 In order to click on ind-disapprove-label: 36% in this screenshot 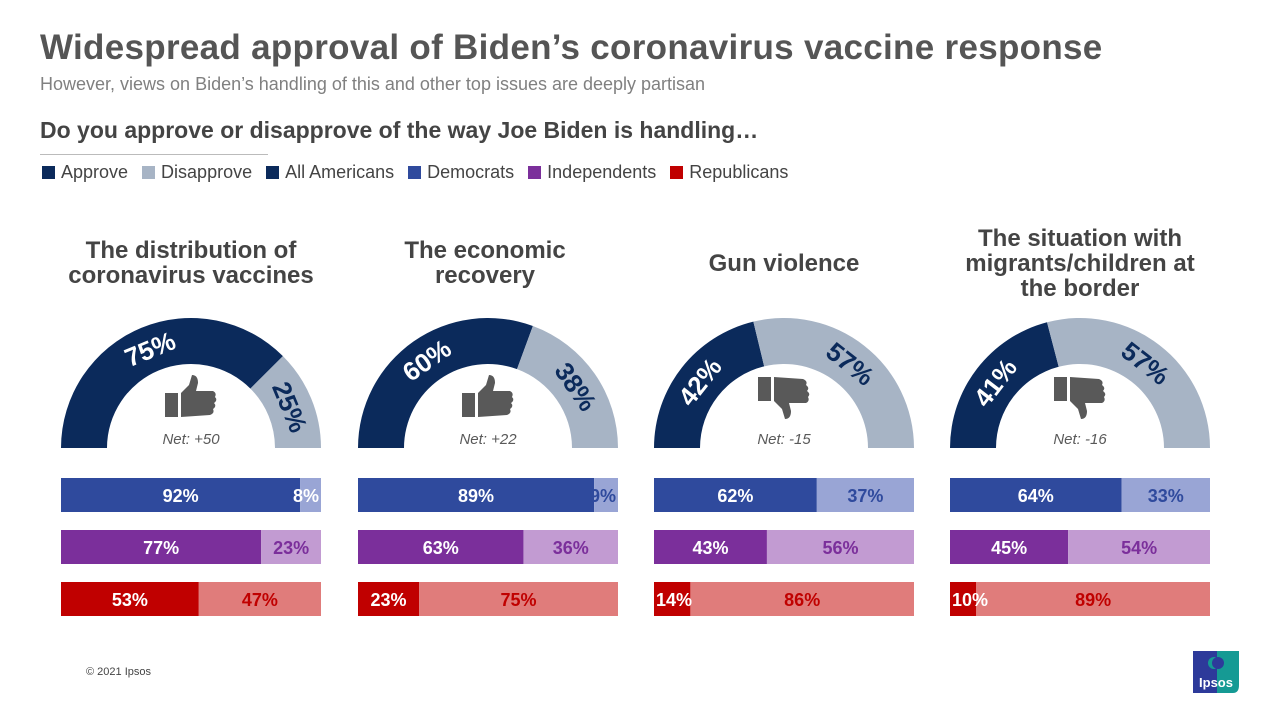, I will do `click(571, 548)`.